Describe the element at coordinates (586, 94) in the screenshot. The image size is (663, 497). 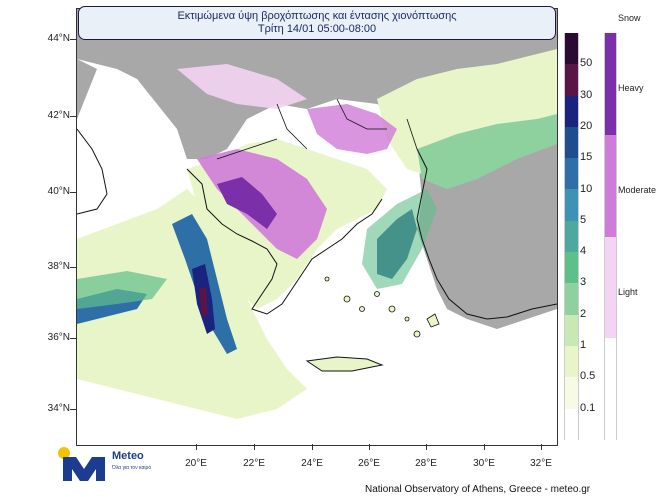
I see `rain-legend-label: 30` at that location.